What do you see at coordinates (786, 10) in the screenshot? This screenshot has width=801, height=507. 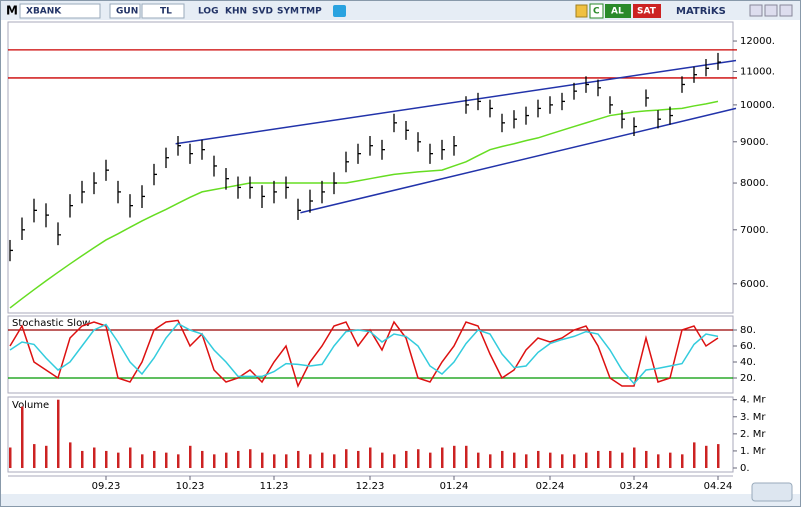 I see `close` at bounding box center [786, 10].